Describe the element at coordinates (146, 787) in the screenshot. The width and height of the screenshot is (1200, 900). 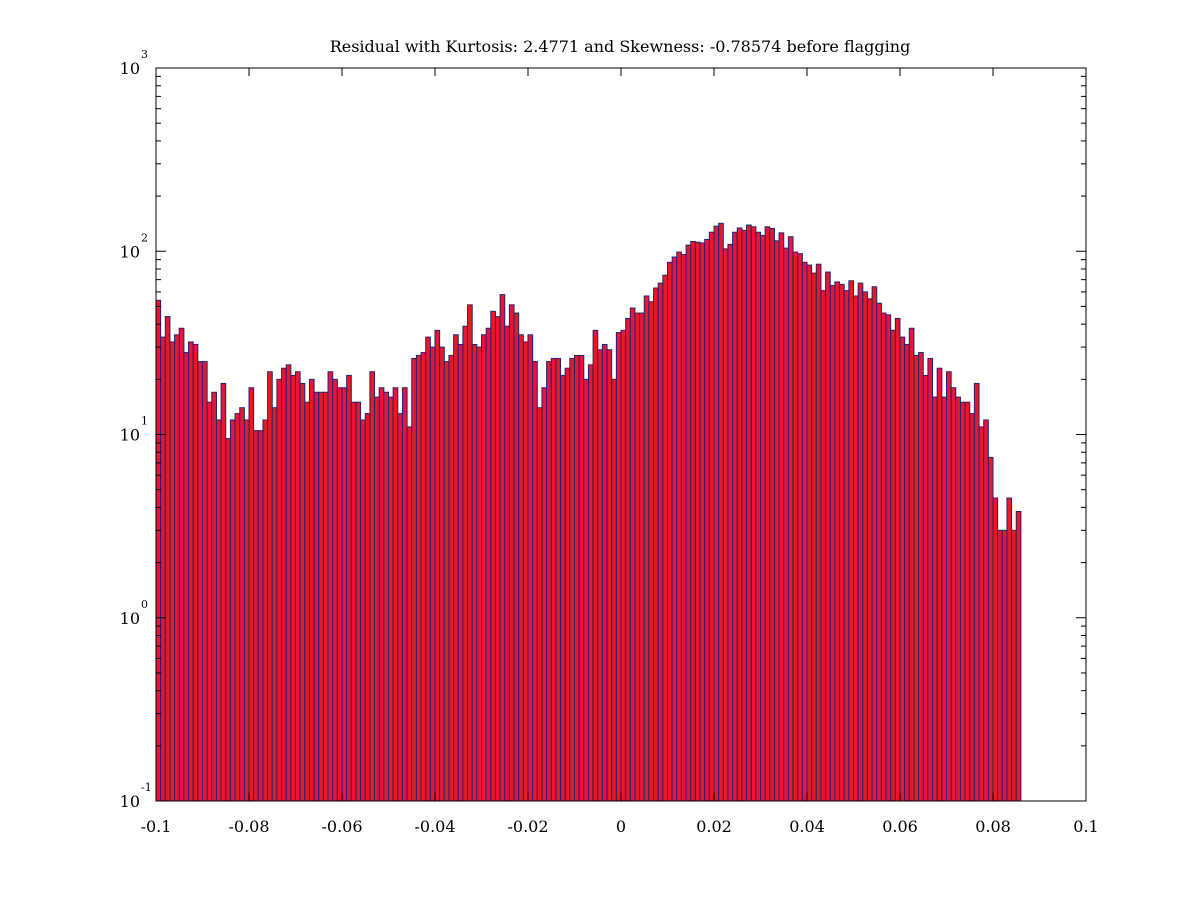
I see `y-tick-label-exponent: -1` at that location.